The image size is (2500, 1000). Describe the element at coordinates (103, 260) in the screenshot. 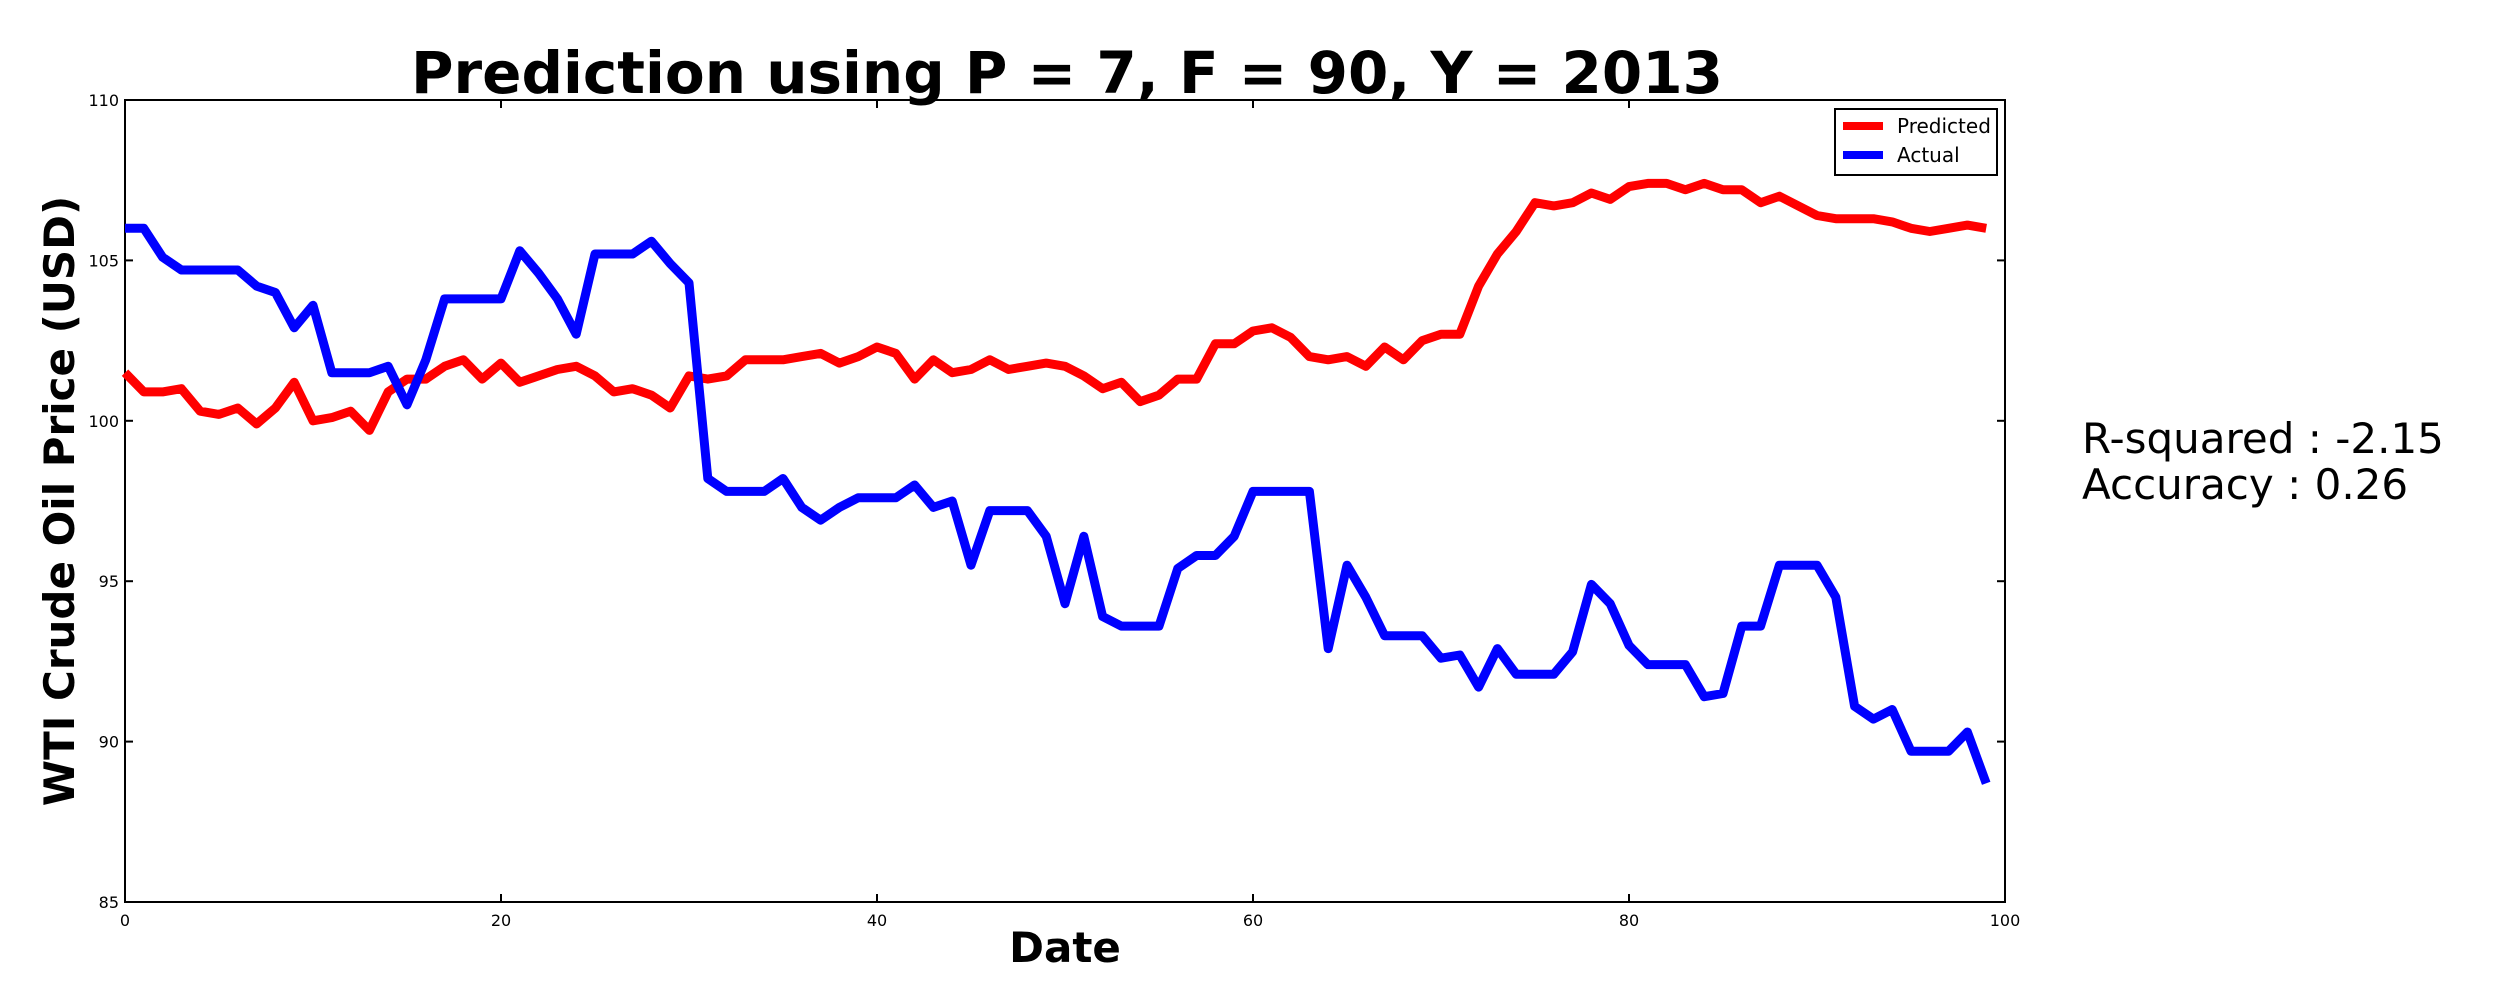

I see `y-tick-label: 105` at that location.